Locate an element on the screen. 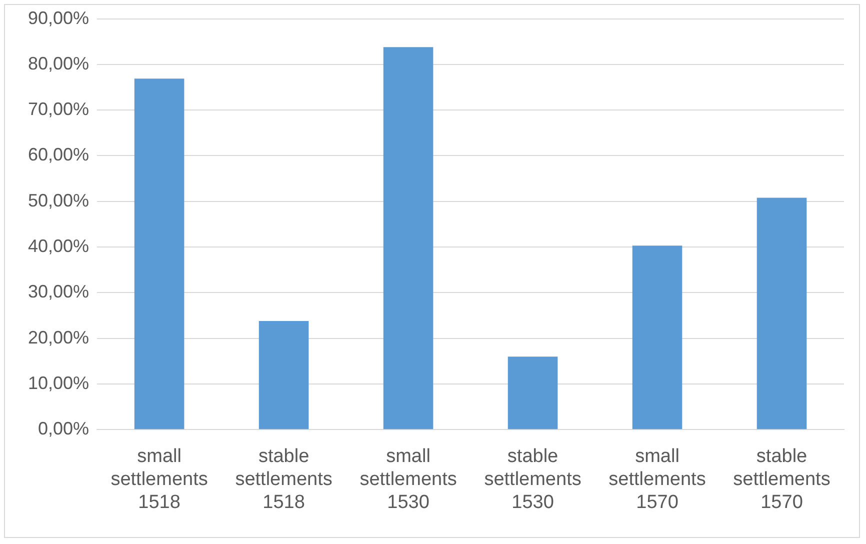  y-tick-label: 40,00% is located at coordinates (59, 246).